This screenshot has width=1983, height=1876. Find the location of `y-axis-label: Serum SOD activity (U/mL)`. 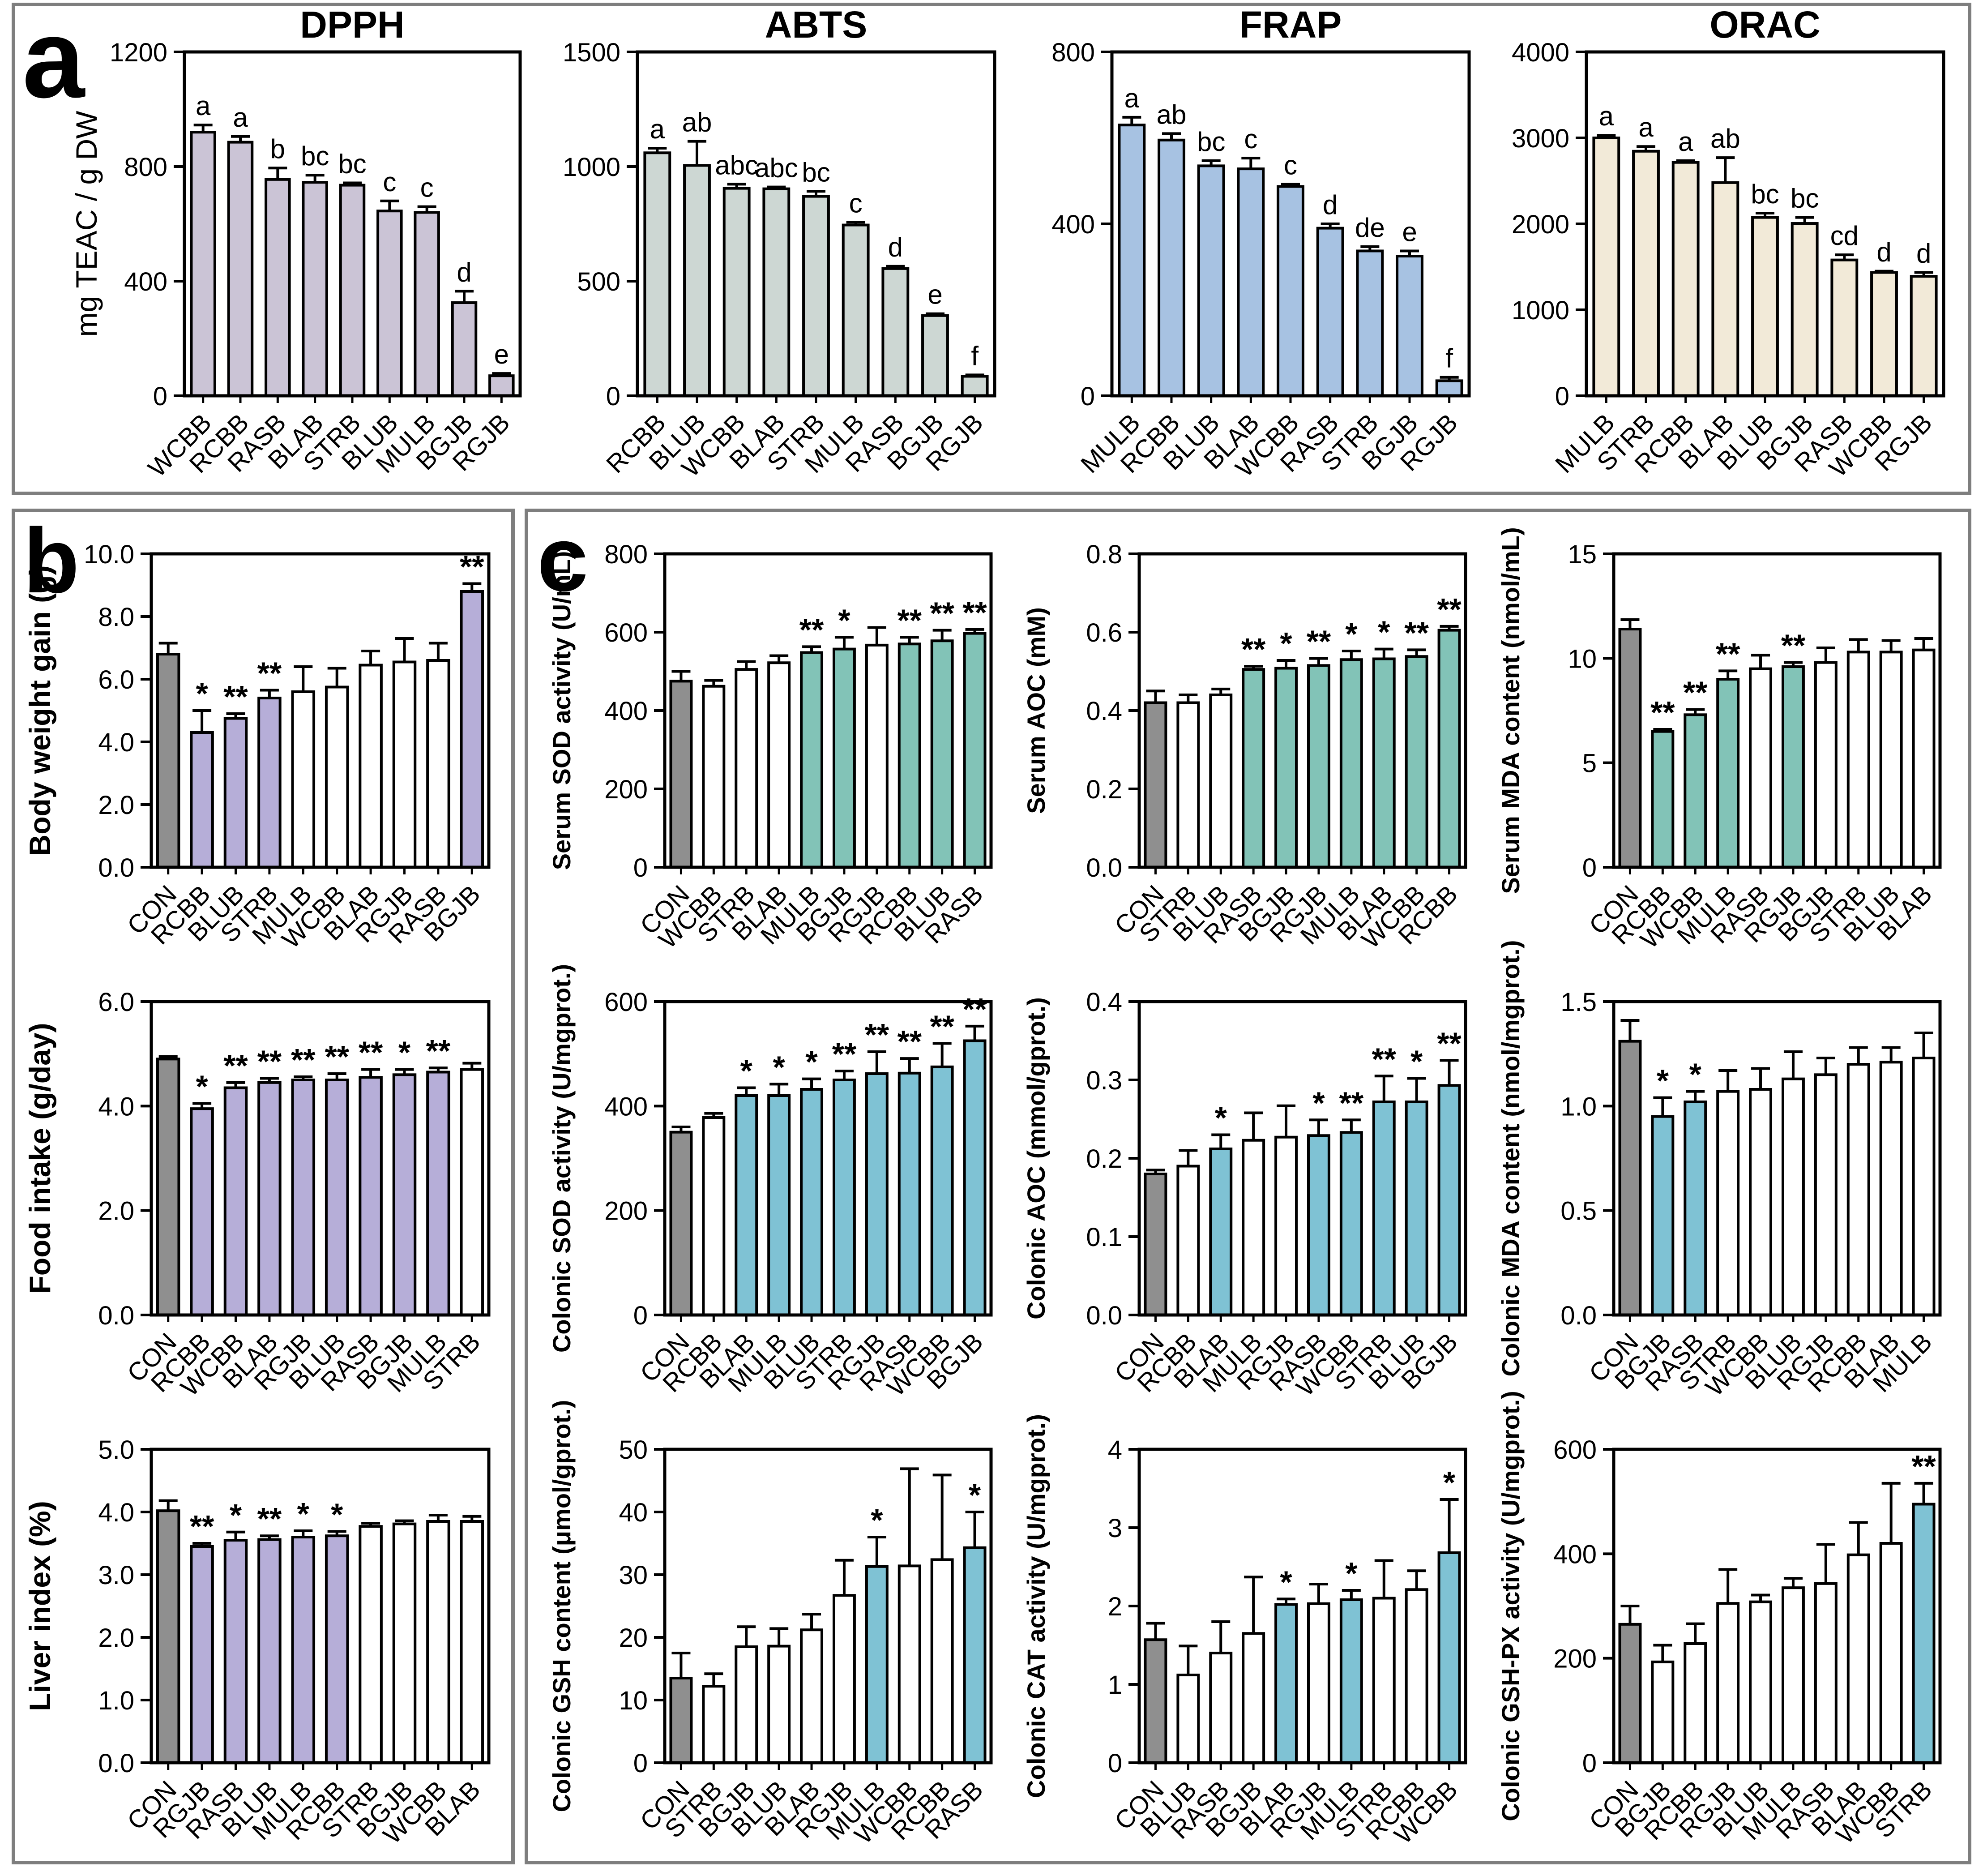

y-axis-label: Serum SOD activity (U/mL) is located at coordinates (562, 710).